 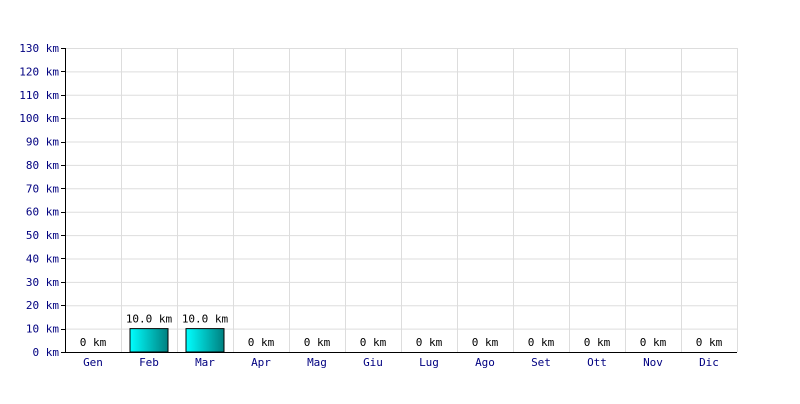 I want to click on y-tick-label: 40 km, so click(x=42, y=258).